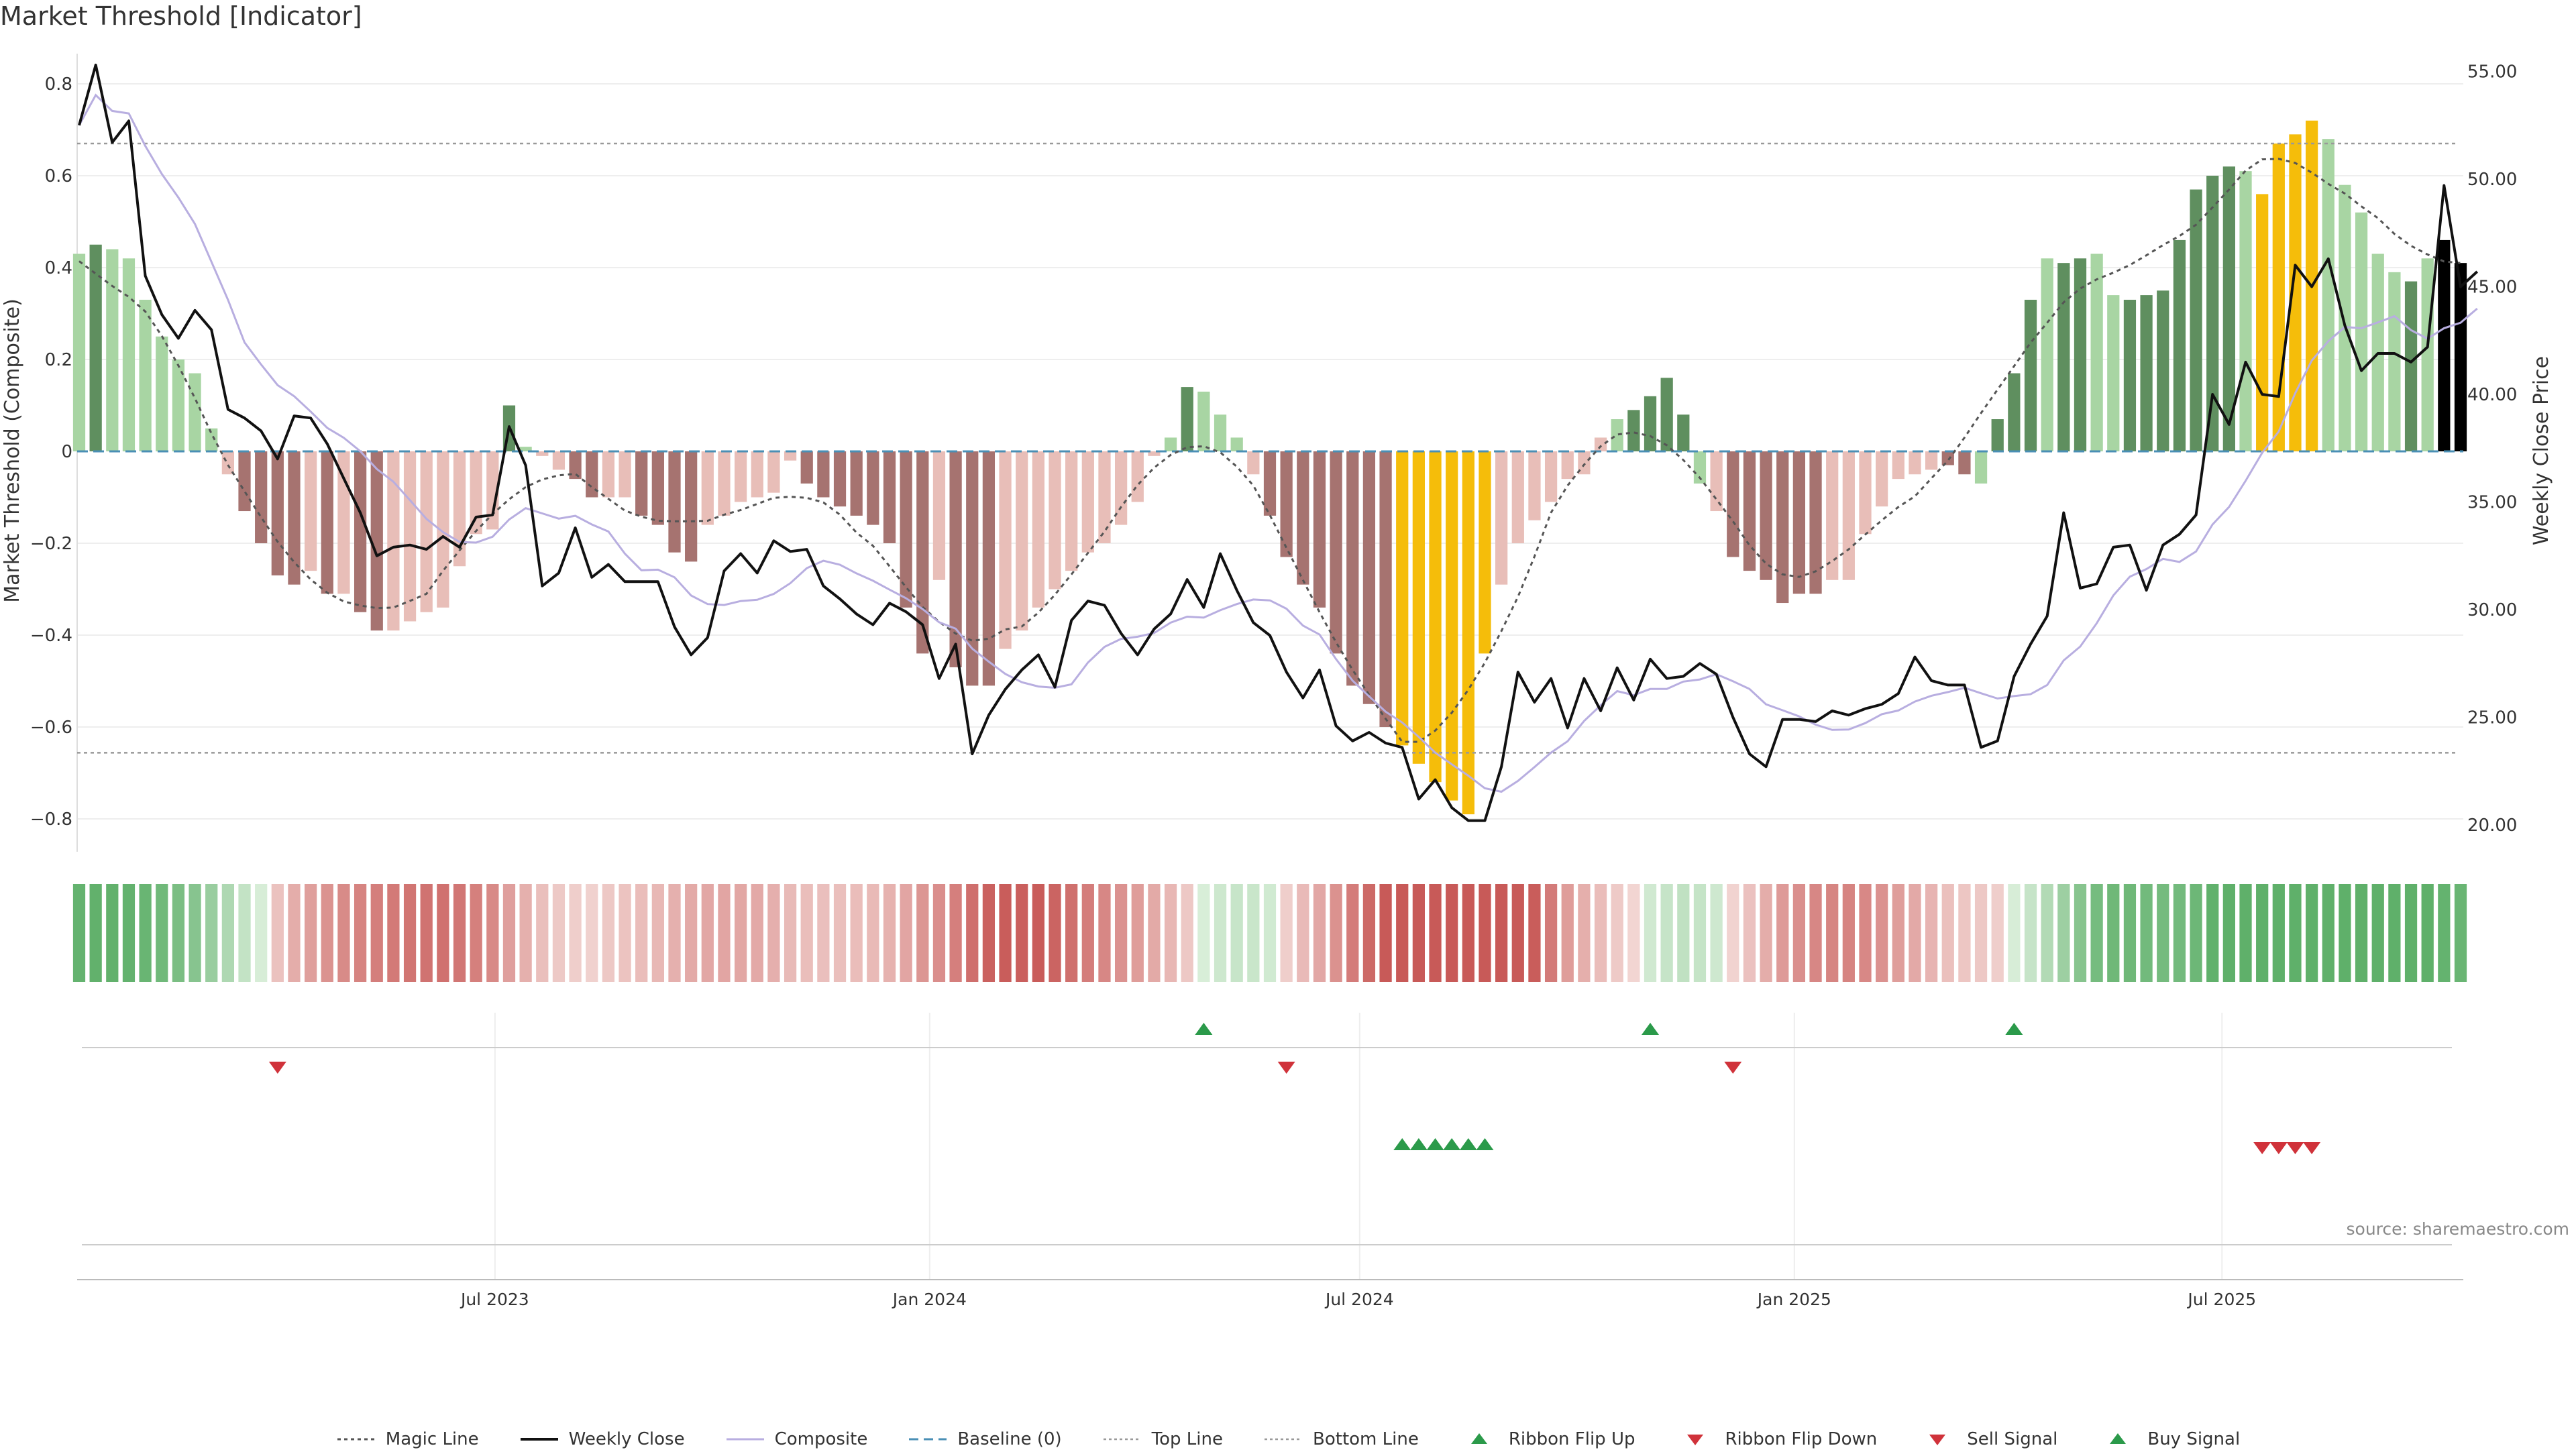 This screenshot has width=2576, height=1454. I want to click on y2-axis-label: Weekly Close Price, so click(2541, 450).